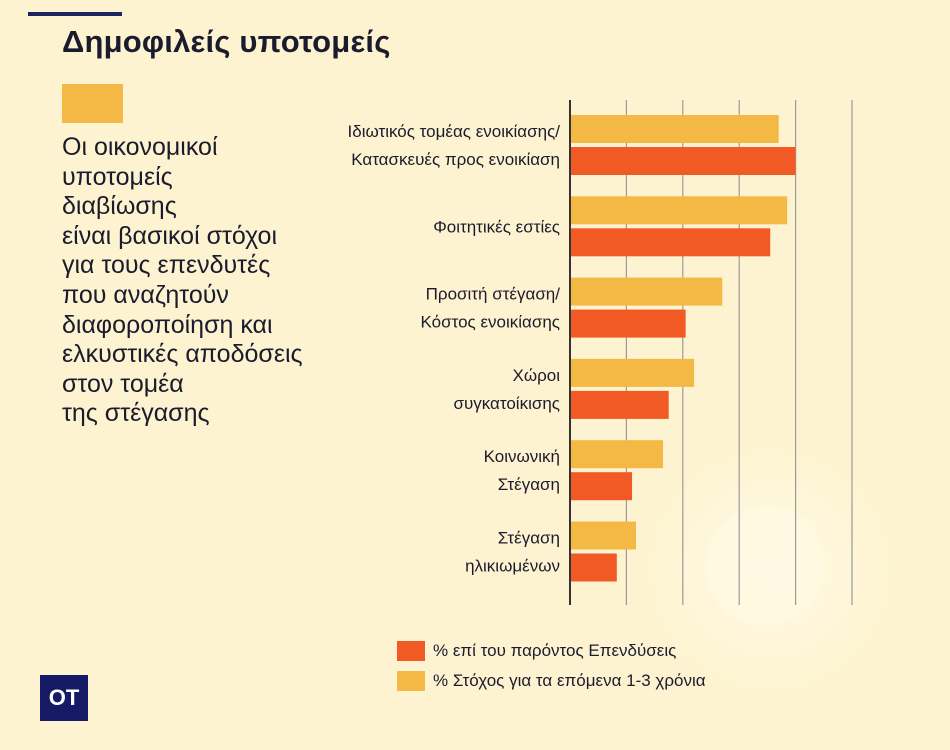 This screenshot has height=750, width=950. Describe the element at coordinates (136, 413) in the screenshot. I see `subtitle-line: της στέγασης` at that location.